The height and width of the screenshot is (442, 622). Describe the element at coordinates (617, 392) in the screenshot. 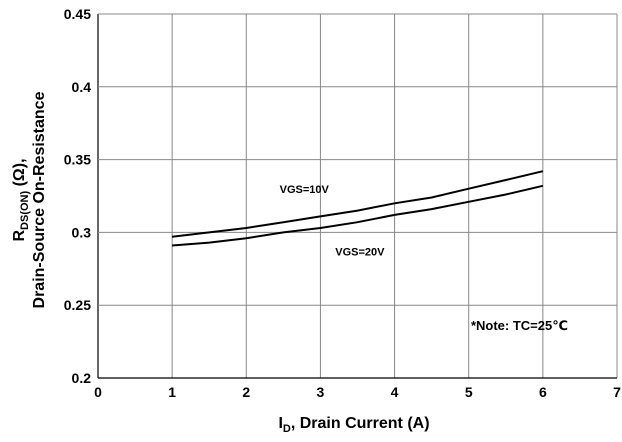

I see `x-tick-label: 7` at that location.